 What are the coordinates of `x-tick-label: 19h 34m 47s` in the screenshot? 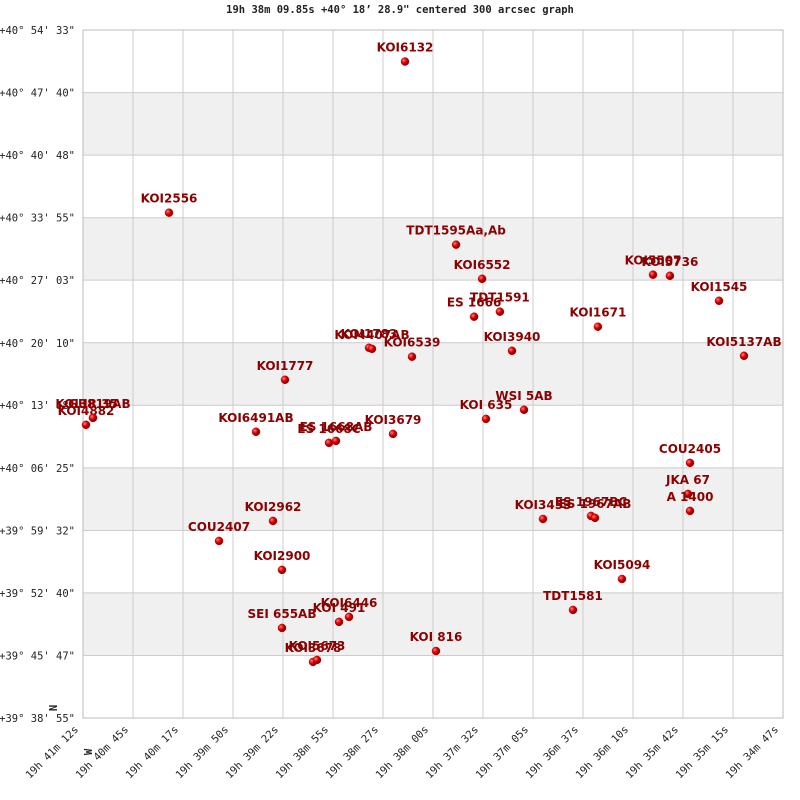 It's located at (752, 753).